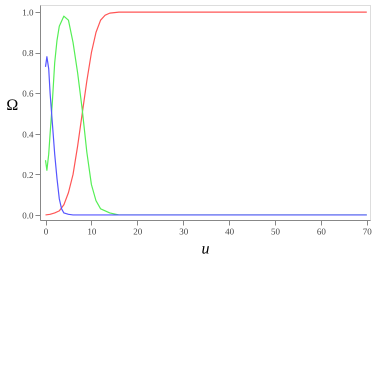 The height and width of the screenshot is (382, 382). I want to click on y-tick-label: 0.4, so click(28, 134).